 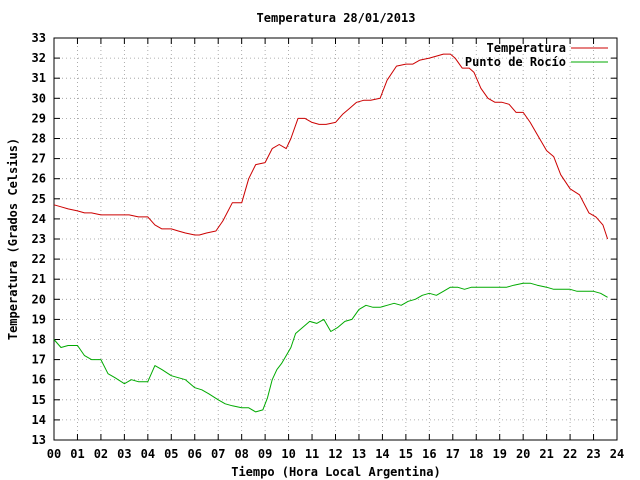 I want to click on x-tick-label: 02, so click(x=101, y=454).